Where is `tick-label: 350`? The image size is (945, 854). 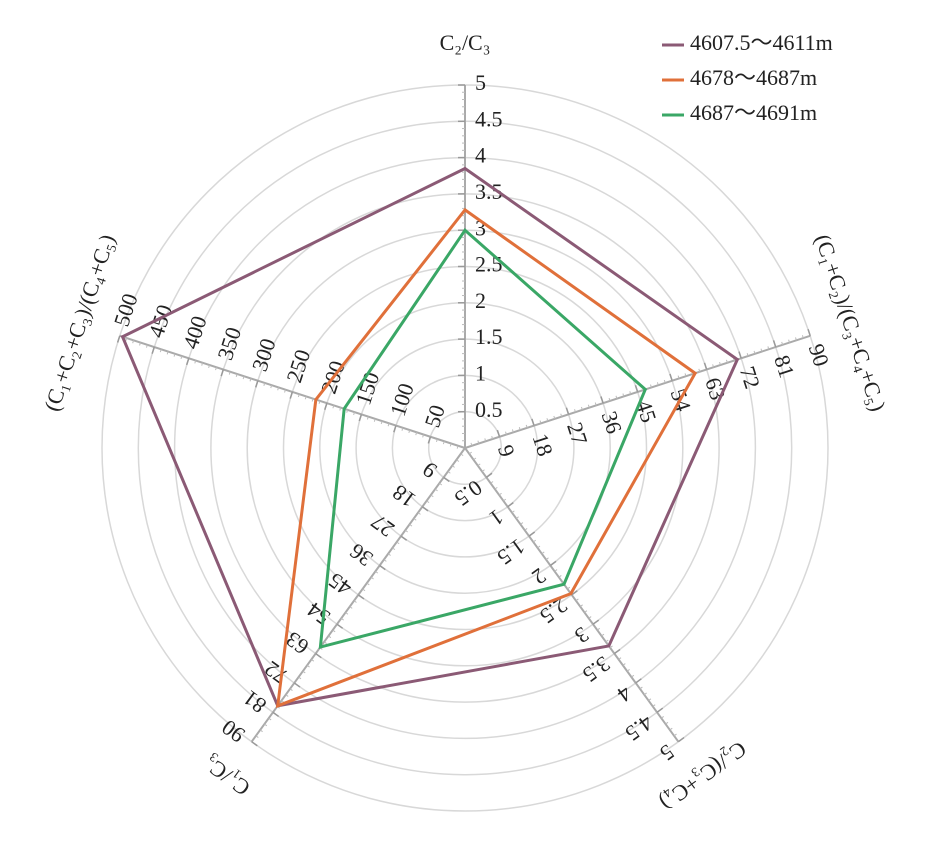 tick-label: 350 is located at coordinates (229, 343).